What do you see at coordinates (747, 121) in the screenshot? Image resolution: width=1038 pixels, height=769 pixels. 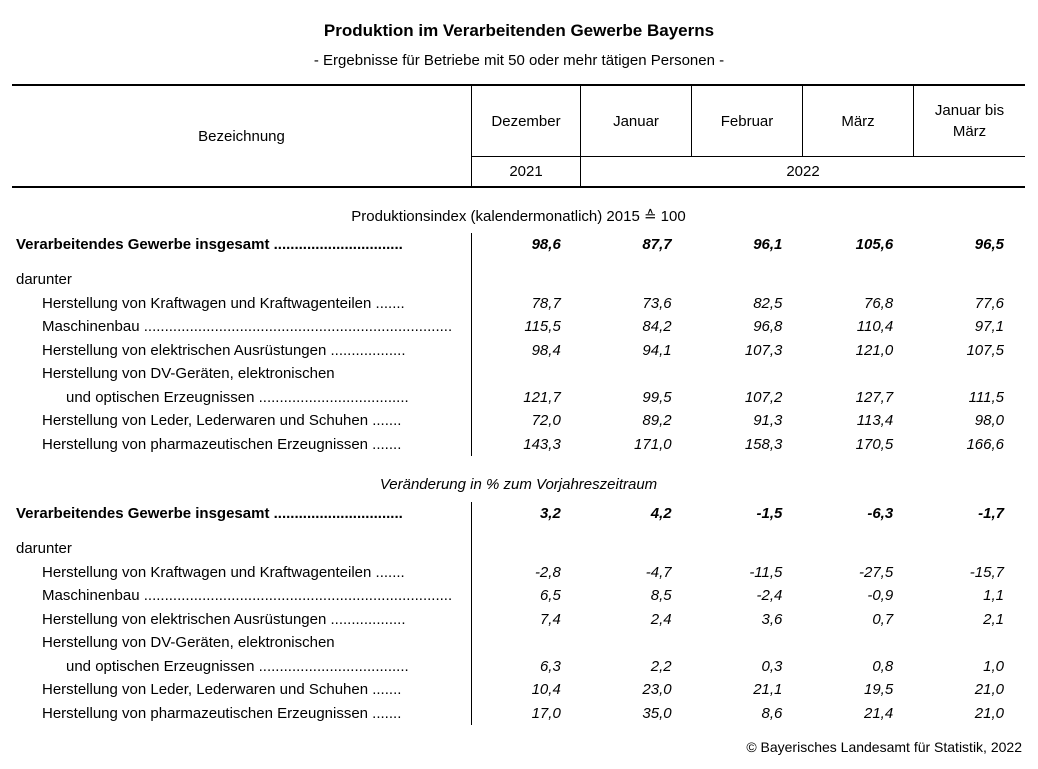 I see `header-month: Februar` at bounding box center [747, 121].